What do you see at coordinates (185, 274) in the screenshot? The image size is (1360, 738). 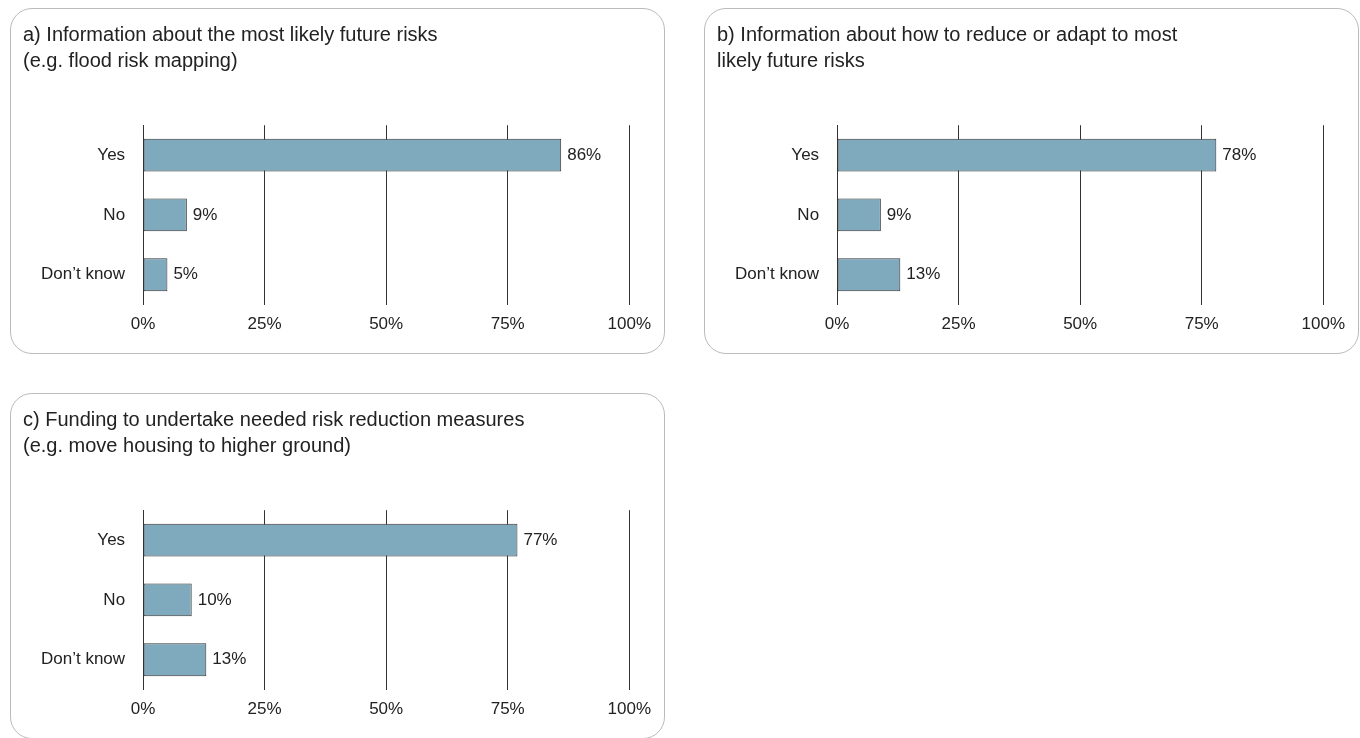 I see `data-label: 5%` at bounding box center [185, 274].